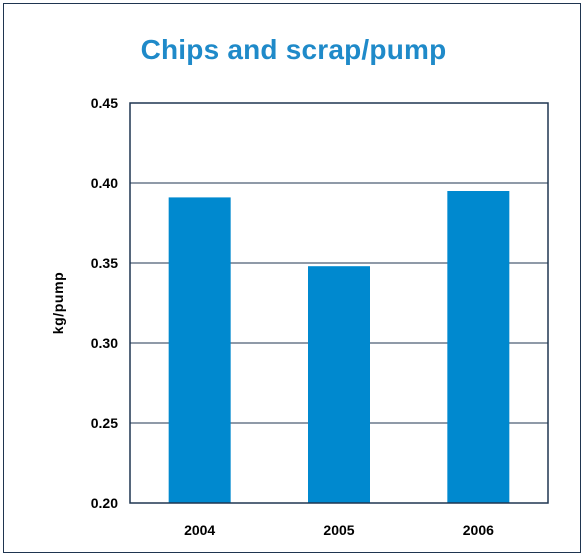 The height and width of the screenshot is (559, 587). Describe the element at coordinates (199, 530) in the screenshot. I see `x-tick-label: 2004` at that location.